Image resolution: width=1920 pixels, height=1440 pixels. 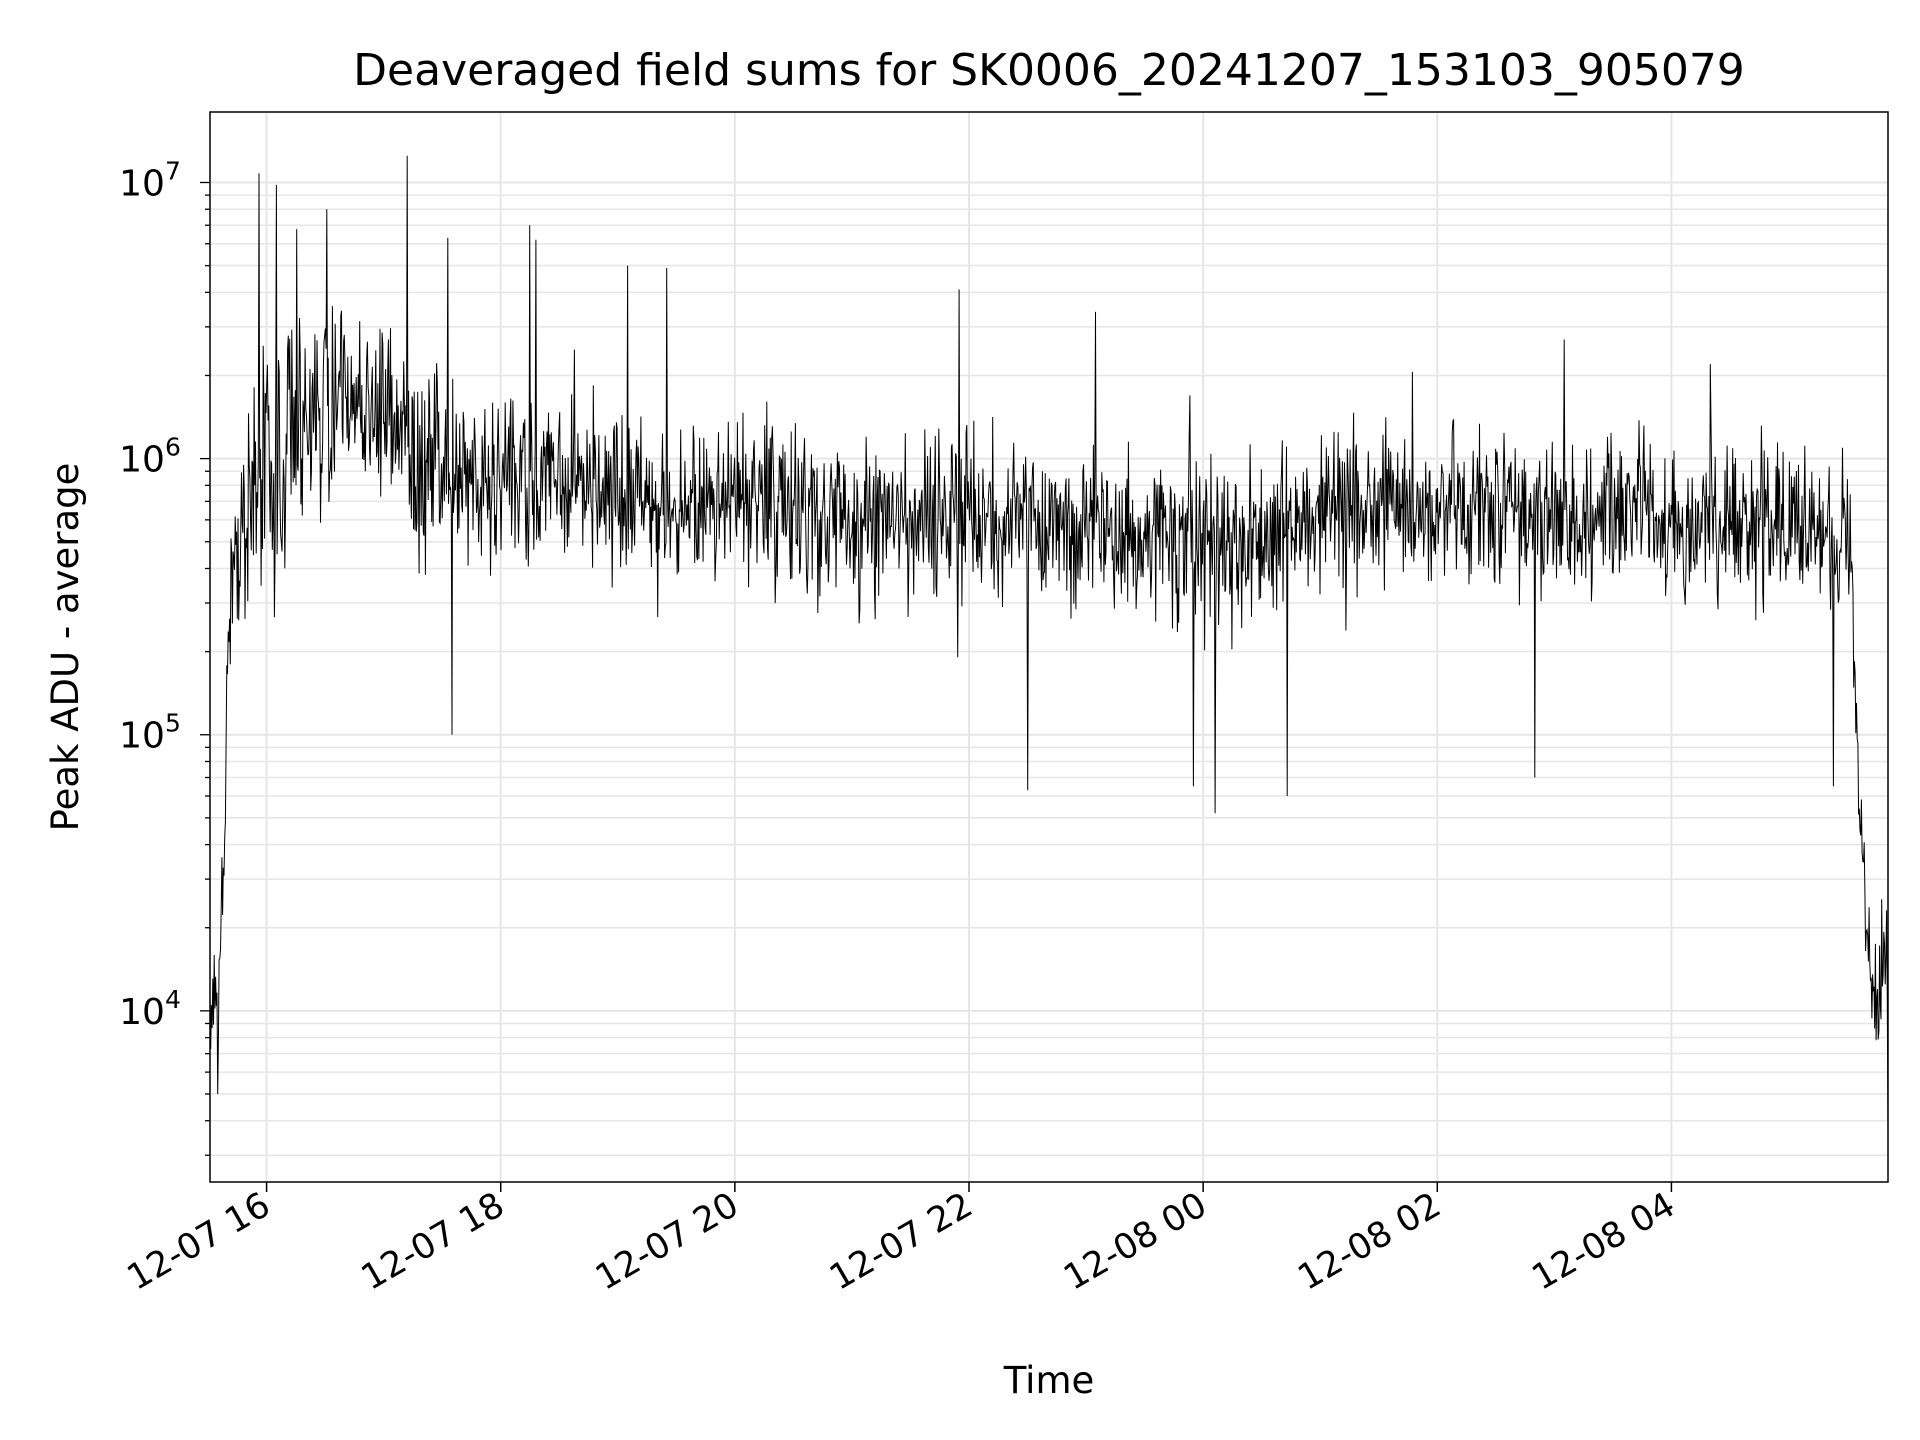 I want to click on y-tick-label: 10⁵, so click(x=150, y=733).